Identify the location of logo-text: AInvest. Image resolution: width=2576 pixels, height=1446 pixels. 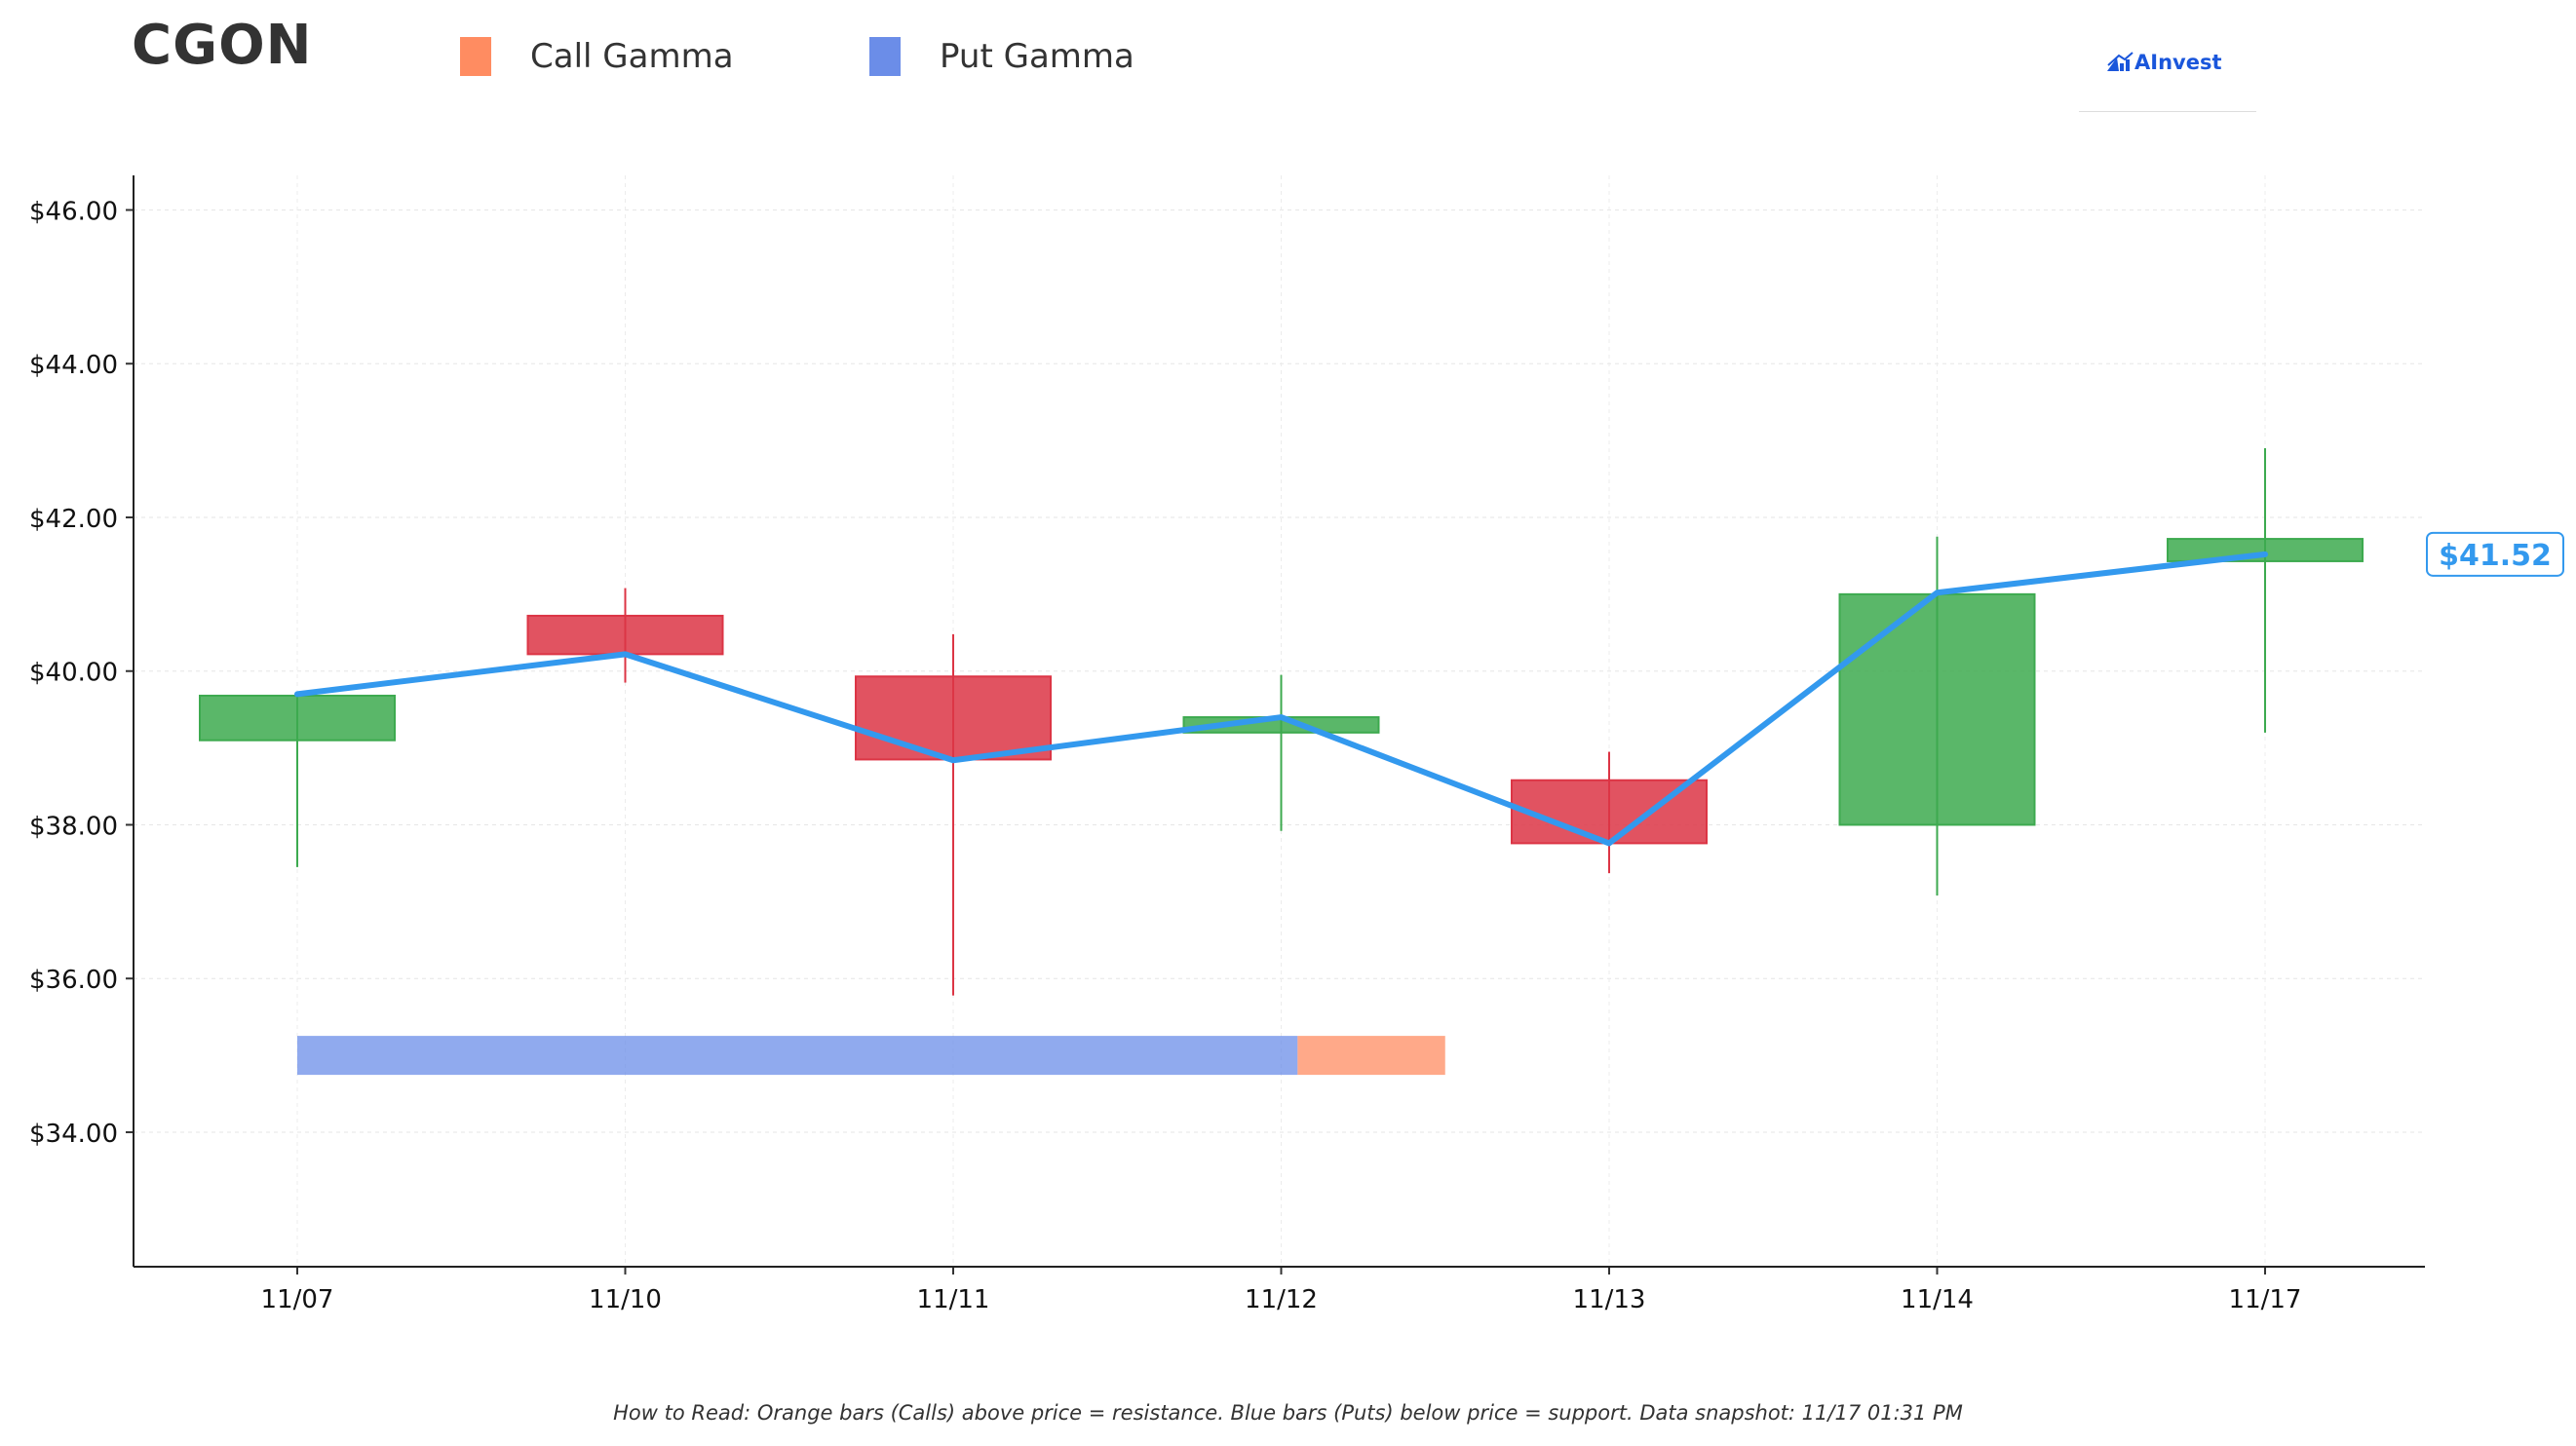
(2178, 62).